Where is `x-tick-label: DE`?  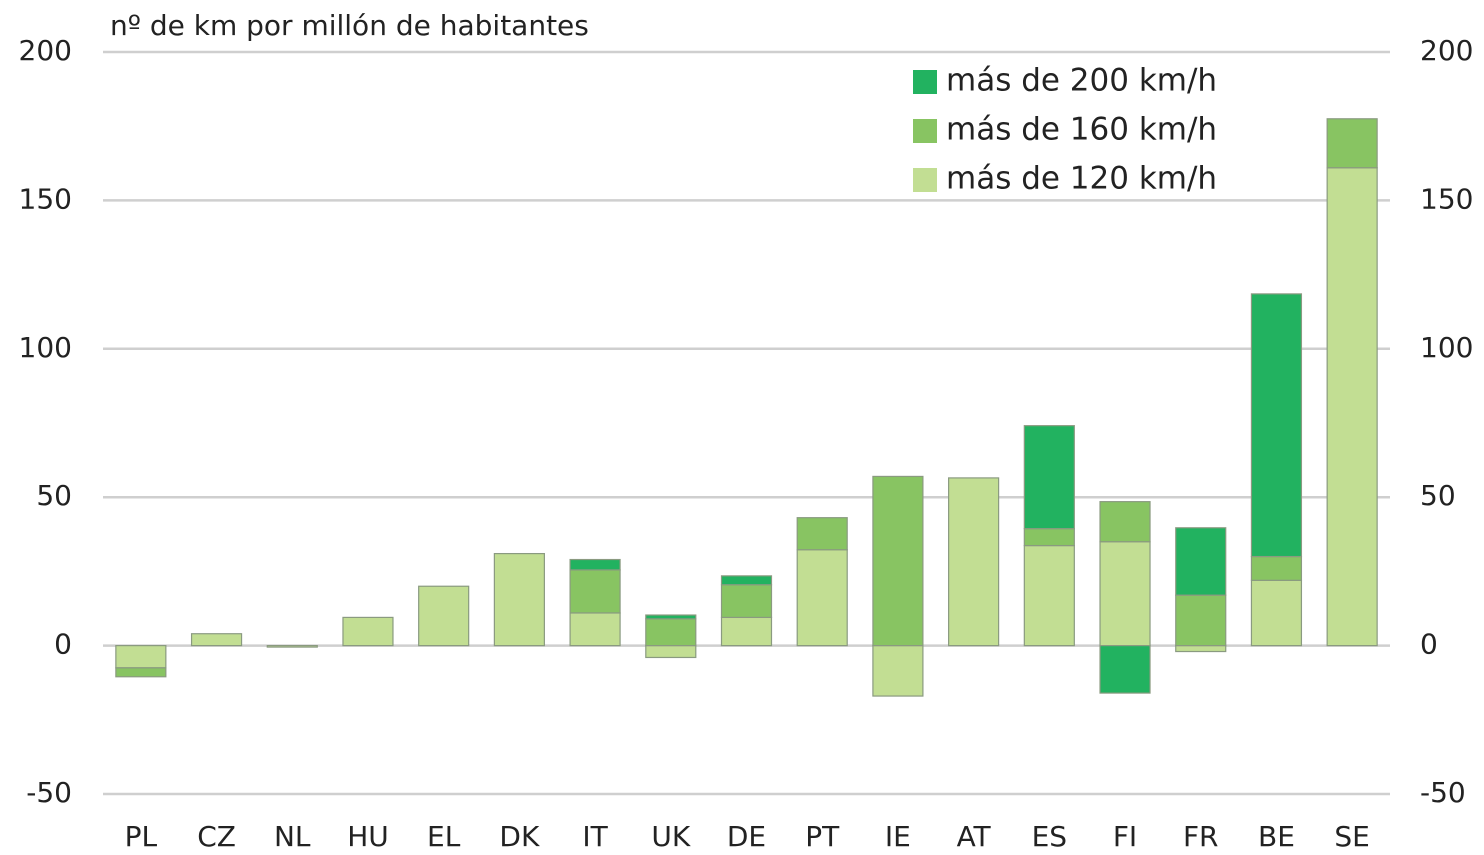
x-tick-label: DE is located at coordinates (746, 836).